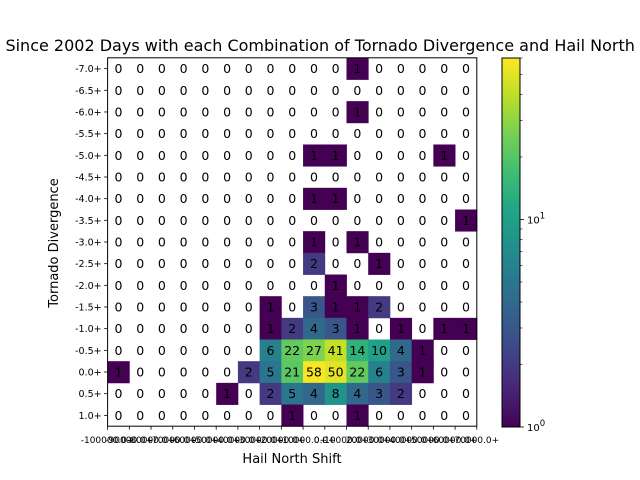  What do you see at coordinates (536, 218) in the screenshot?
I see `colorbar-tick-label: 101` at bounding box center [536, 218].